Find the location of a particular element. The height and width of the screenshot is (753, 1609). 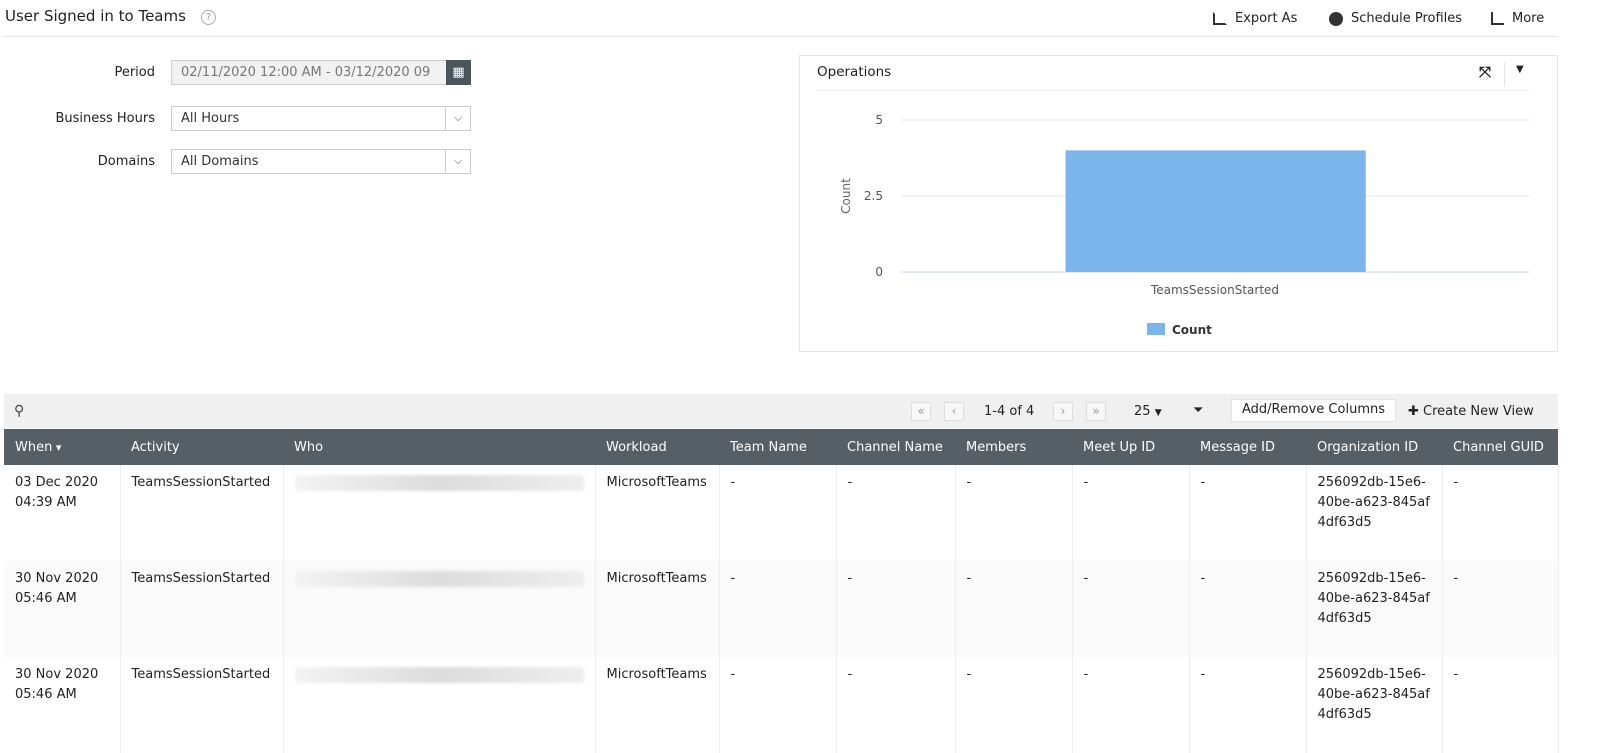

schedule-profiles-button: Schedule Profiles is located at coordinates (1395, 18).